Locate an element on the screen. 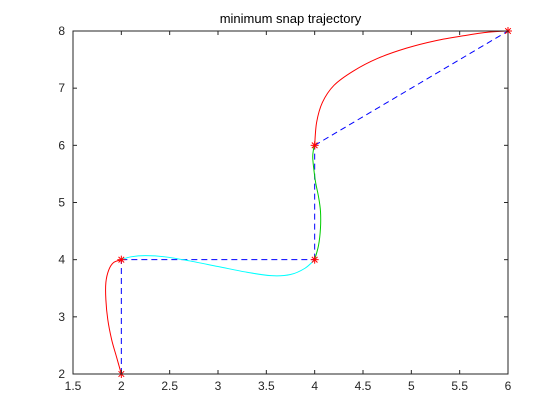  y-tick-label: 7 is located at coordinates (61, 88).